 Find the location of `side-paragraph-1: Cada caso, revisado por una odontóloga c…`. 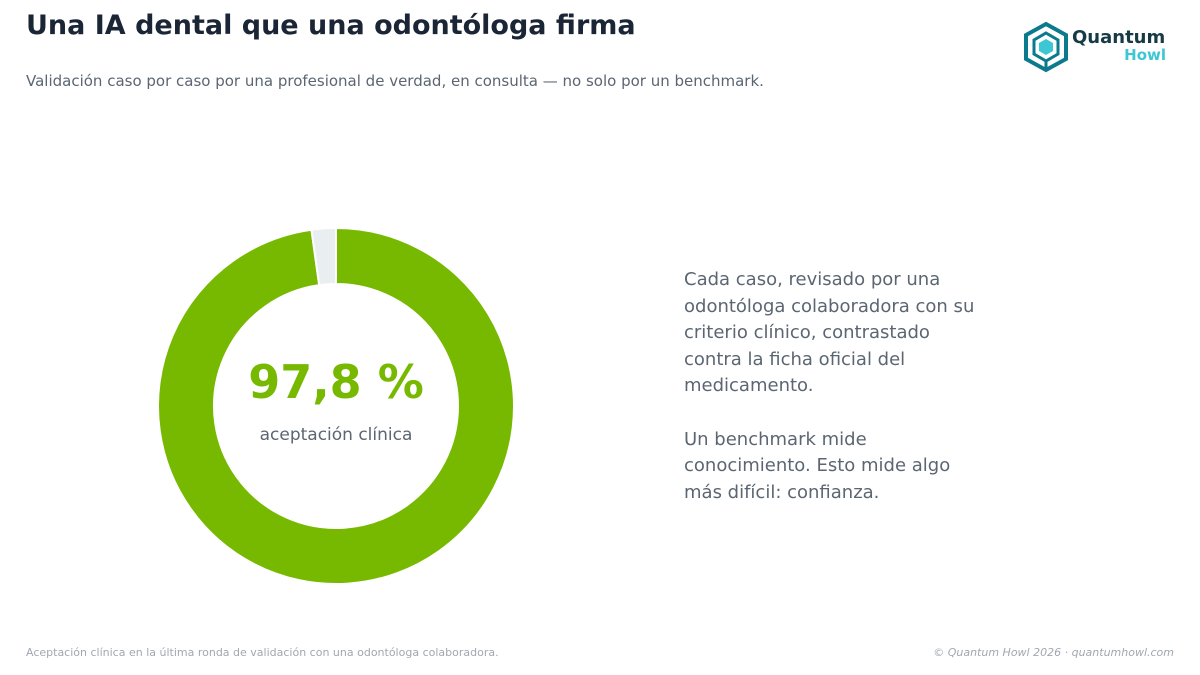

side-paragraph-1: Cada caso, revisado por una odontóloga c… is located at coordinates (829, 332).